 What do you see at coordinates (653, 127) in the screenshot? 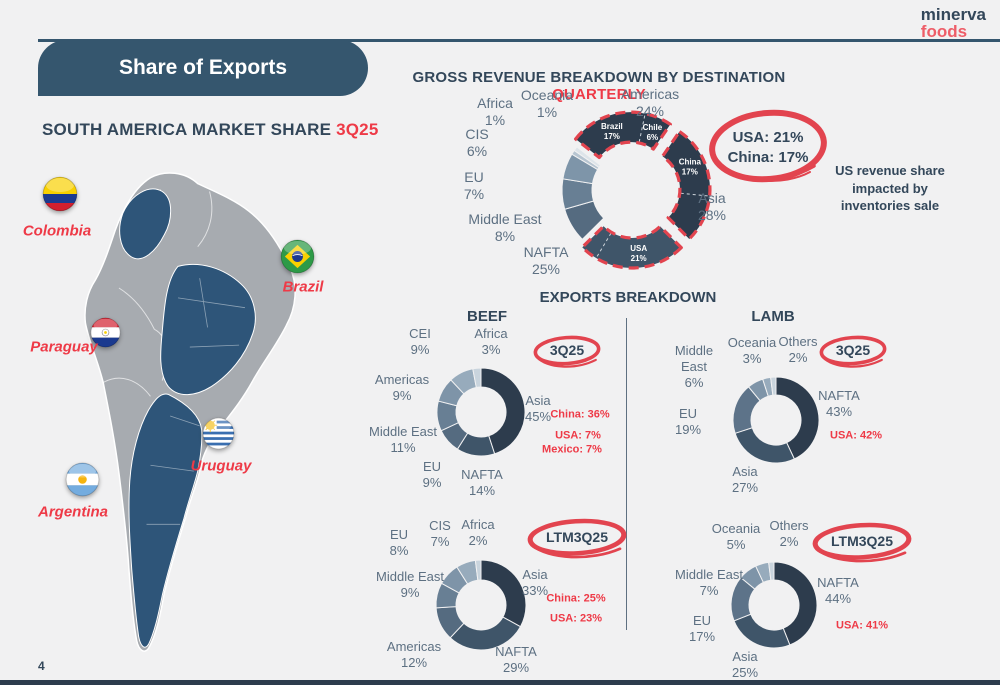
I see `revenue-inner-label: Chile` at bounding box center [653, 127].